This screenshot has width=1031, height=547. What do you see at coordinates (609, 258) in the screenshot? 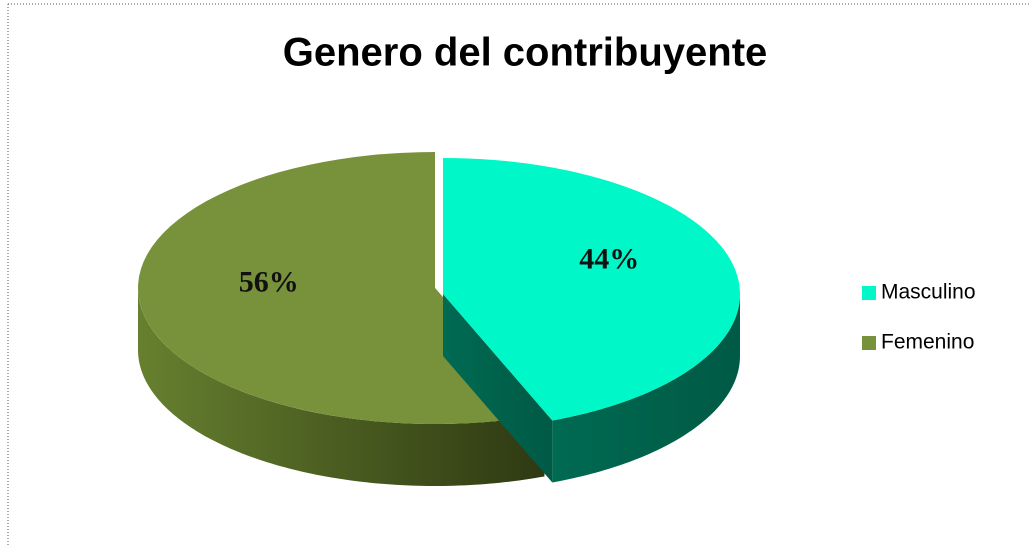
I see `data-label: 44%` at bounding box center [609, 258].